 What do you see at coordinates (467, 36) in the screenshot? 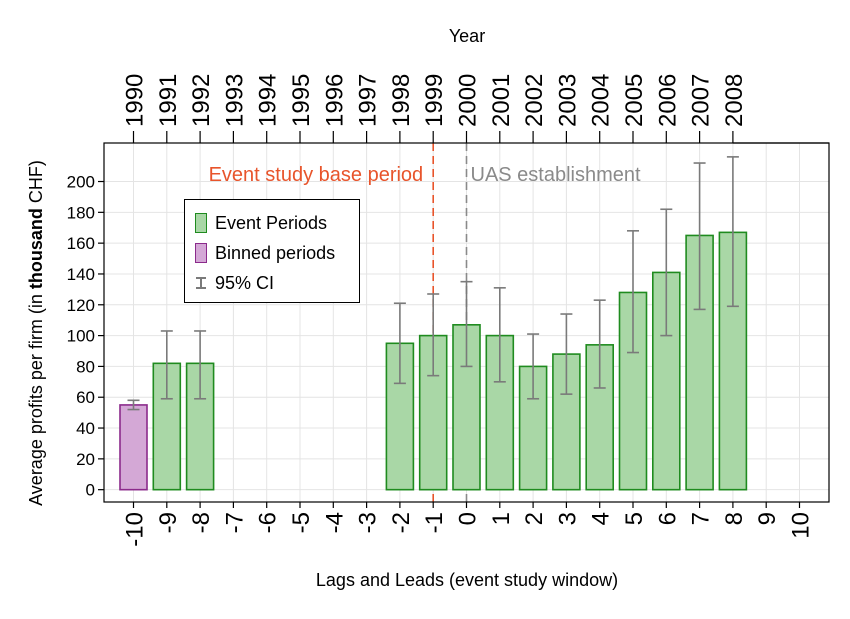
I see `top-axis-title: Year` at bounding box center [467, 36].